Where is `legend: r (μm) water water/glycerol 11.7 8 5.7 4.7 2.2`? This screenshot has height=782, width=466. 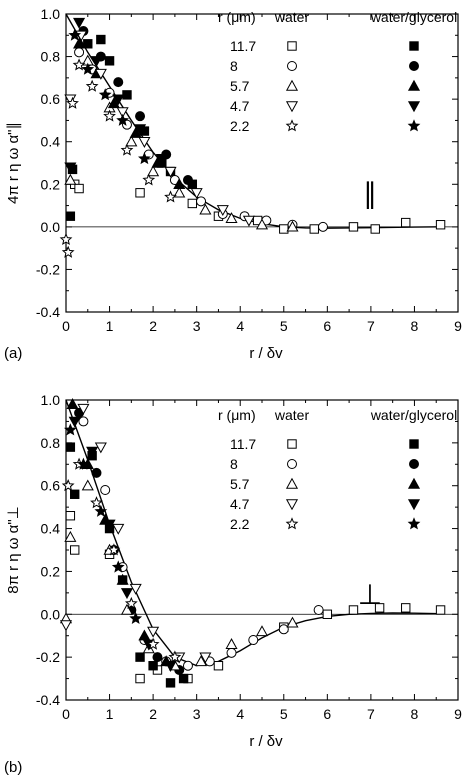 legend: r (μm) water water/glycerol 11.7 8 5.7 4.7 2.2 is located at coordinates (337, 71).